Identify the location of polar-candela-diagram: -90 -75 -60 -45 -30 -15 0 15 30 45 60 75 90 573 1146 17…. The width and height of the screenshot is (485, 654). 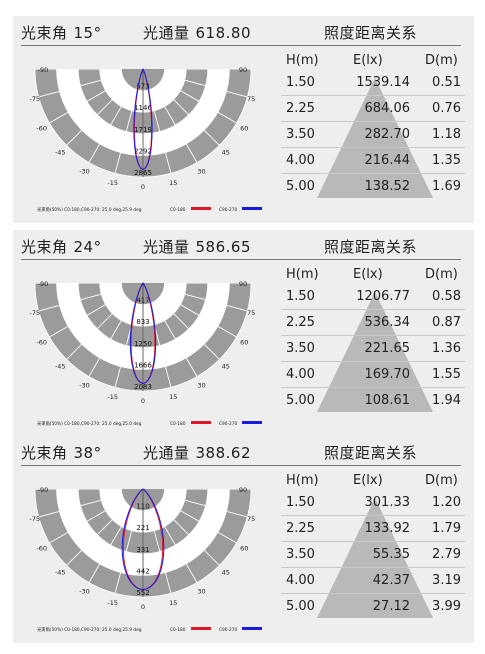
(146, 139).